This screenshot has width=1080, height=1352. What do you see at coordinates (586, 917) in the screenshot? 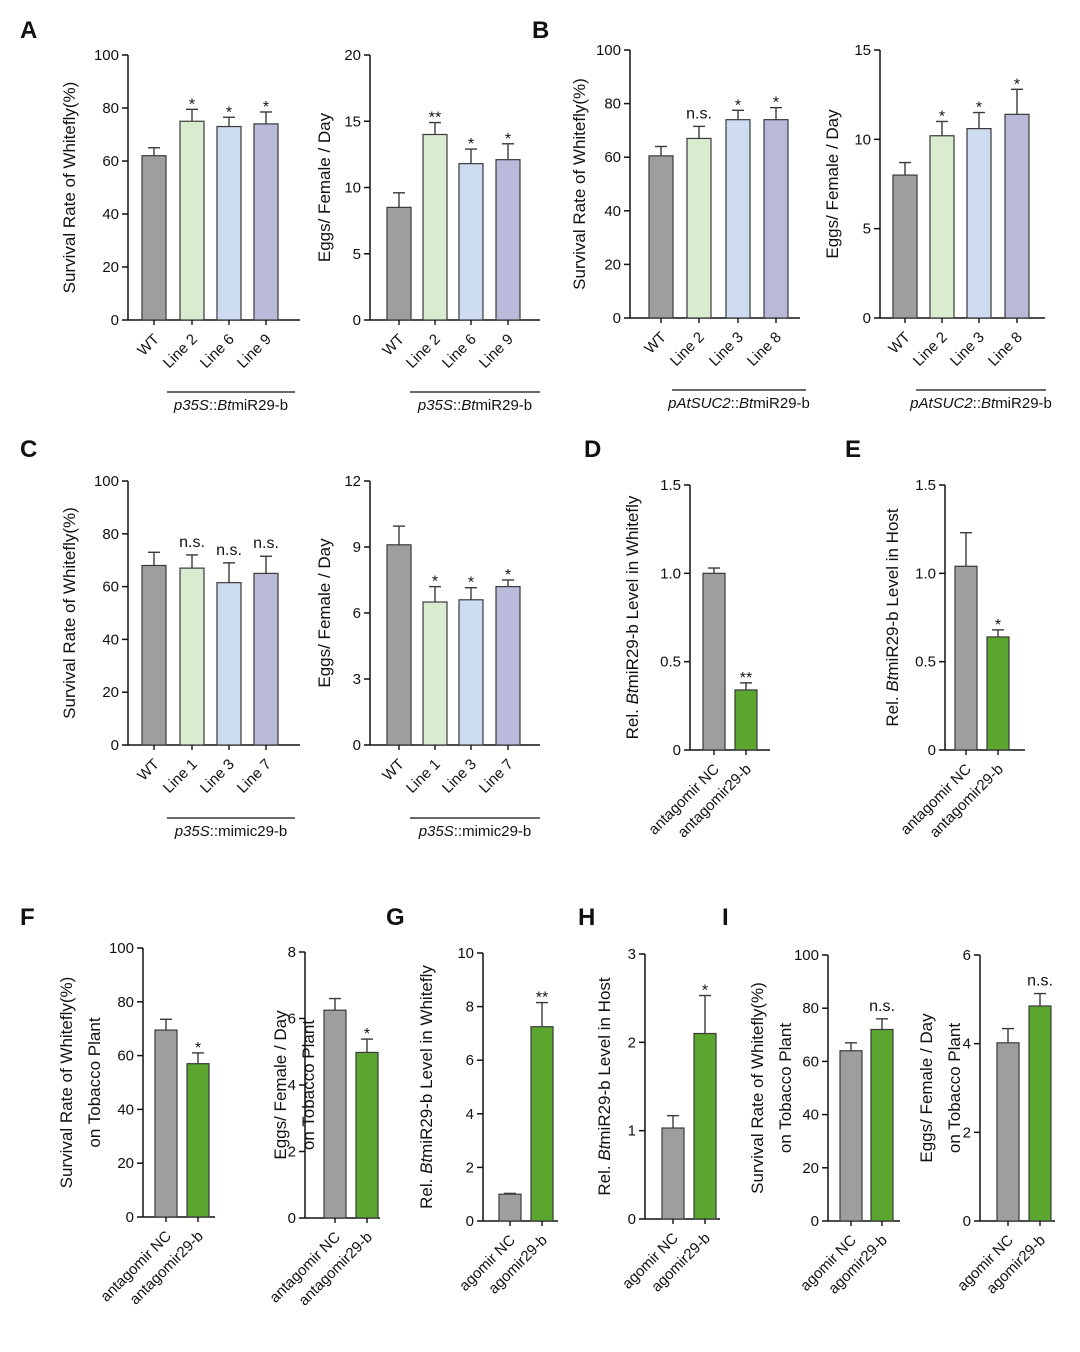
I see `panel-letter-h: H` at bounding box center [586, 917].